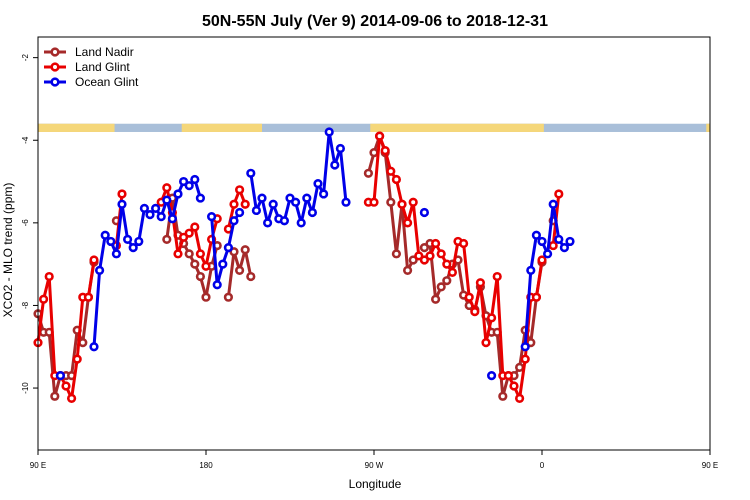 The height and width of the screenshot is (500, 750). I want to click on land-band, so click(374, 127).